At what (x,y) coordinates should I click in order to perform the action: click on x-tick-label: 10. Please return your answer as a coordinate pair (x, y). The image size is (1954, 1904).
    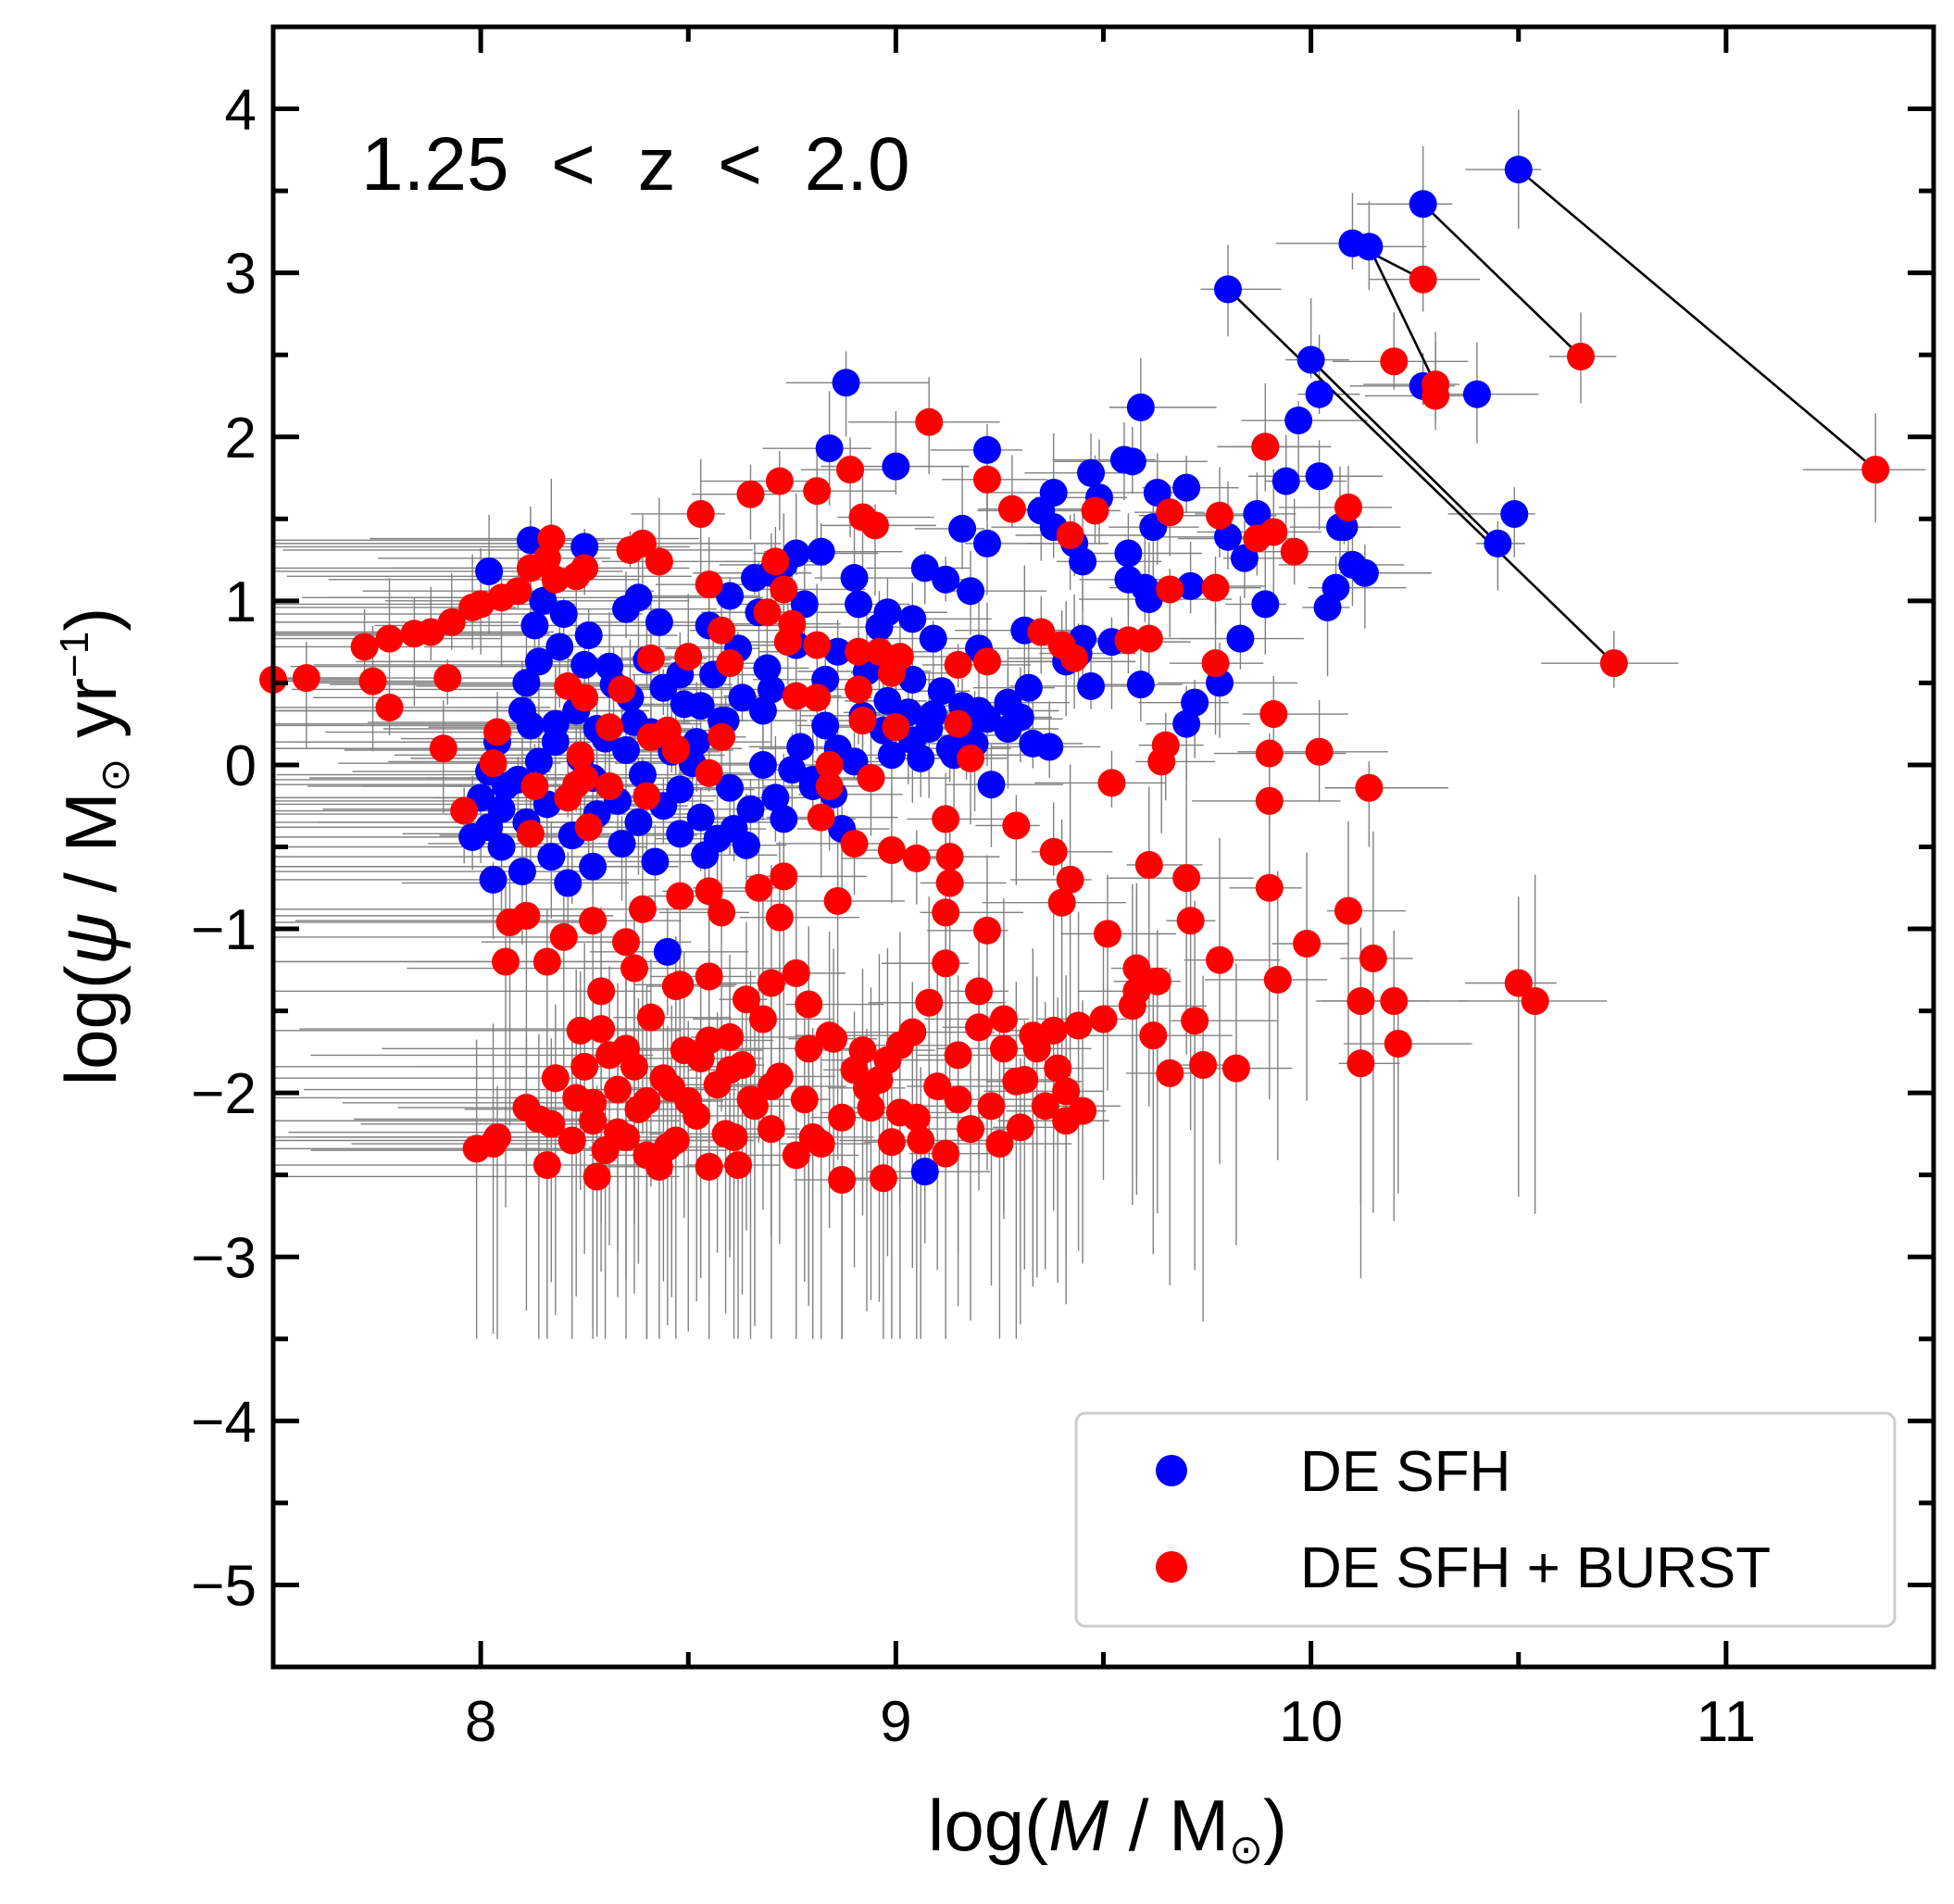
    Looking at the image, I should click on (1311, 1722).